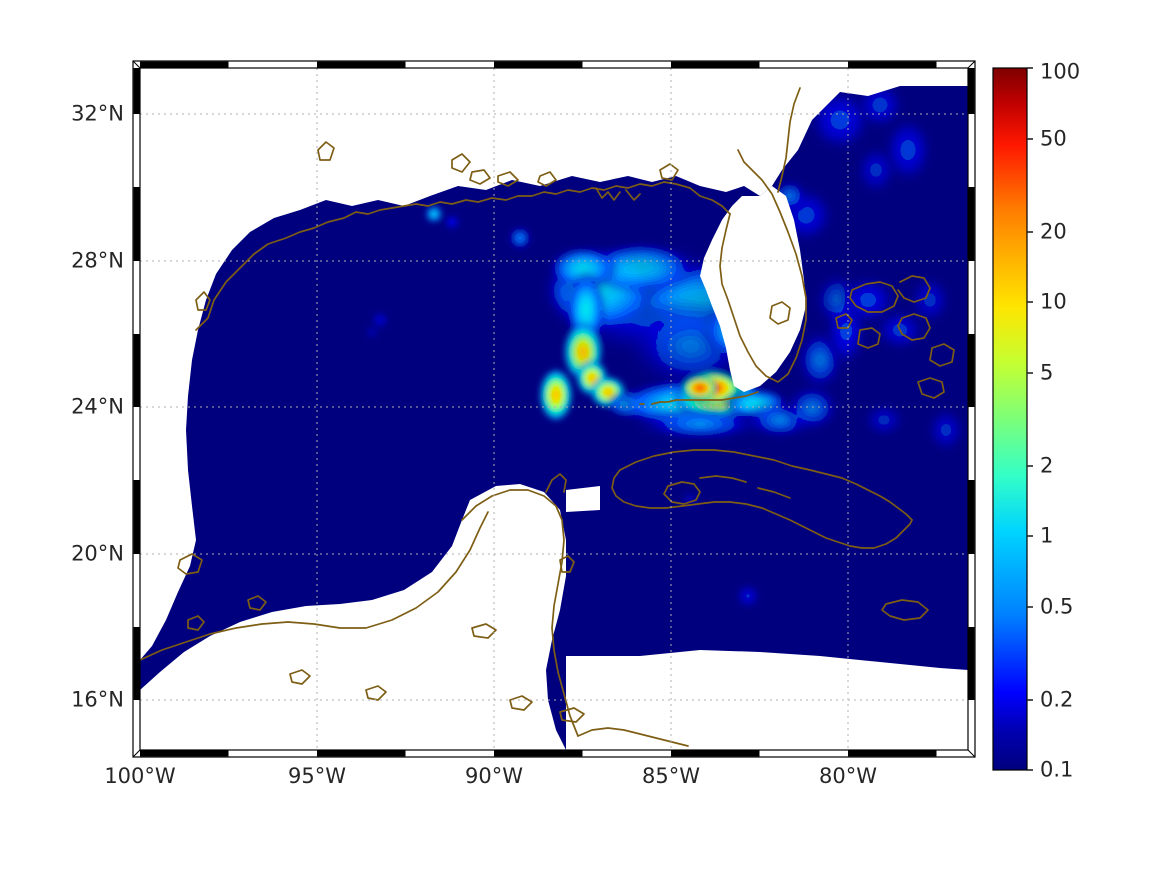 The image size is (1167, 875). What do you see at coordinates (317, 776) in the screenshot?
I see `xtick-label-95w: 95°W` at bounding box center [317, 776].